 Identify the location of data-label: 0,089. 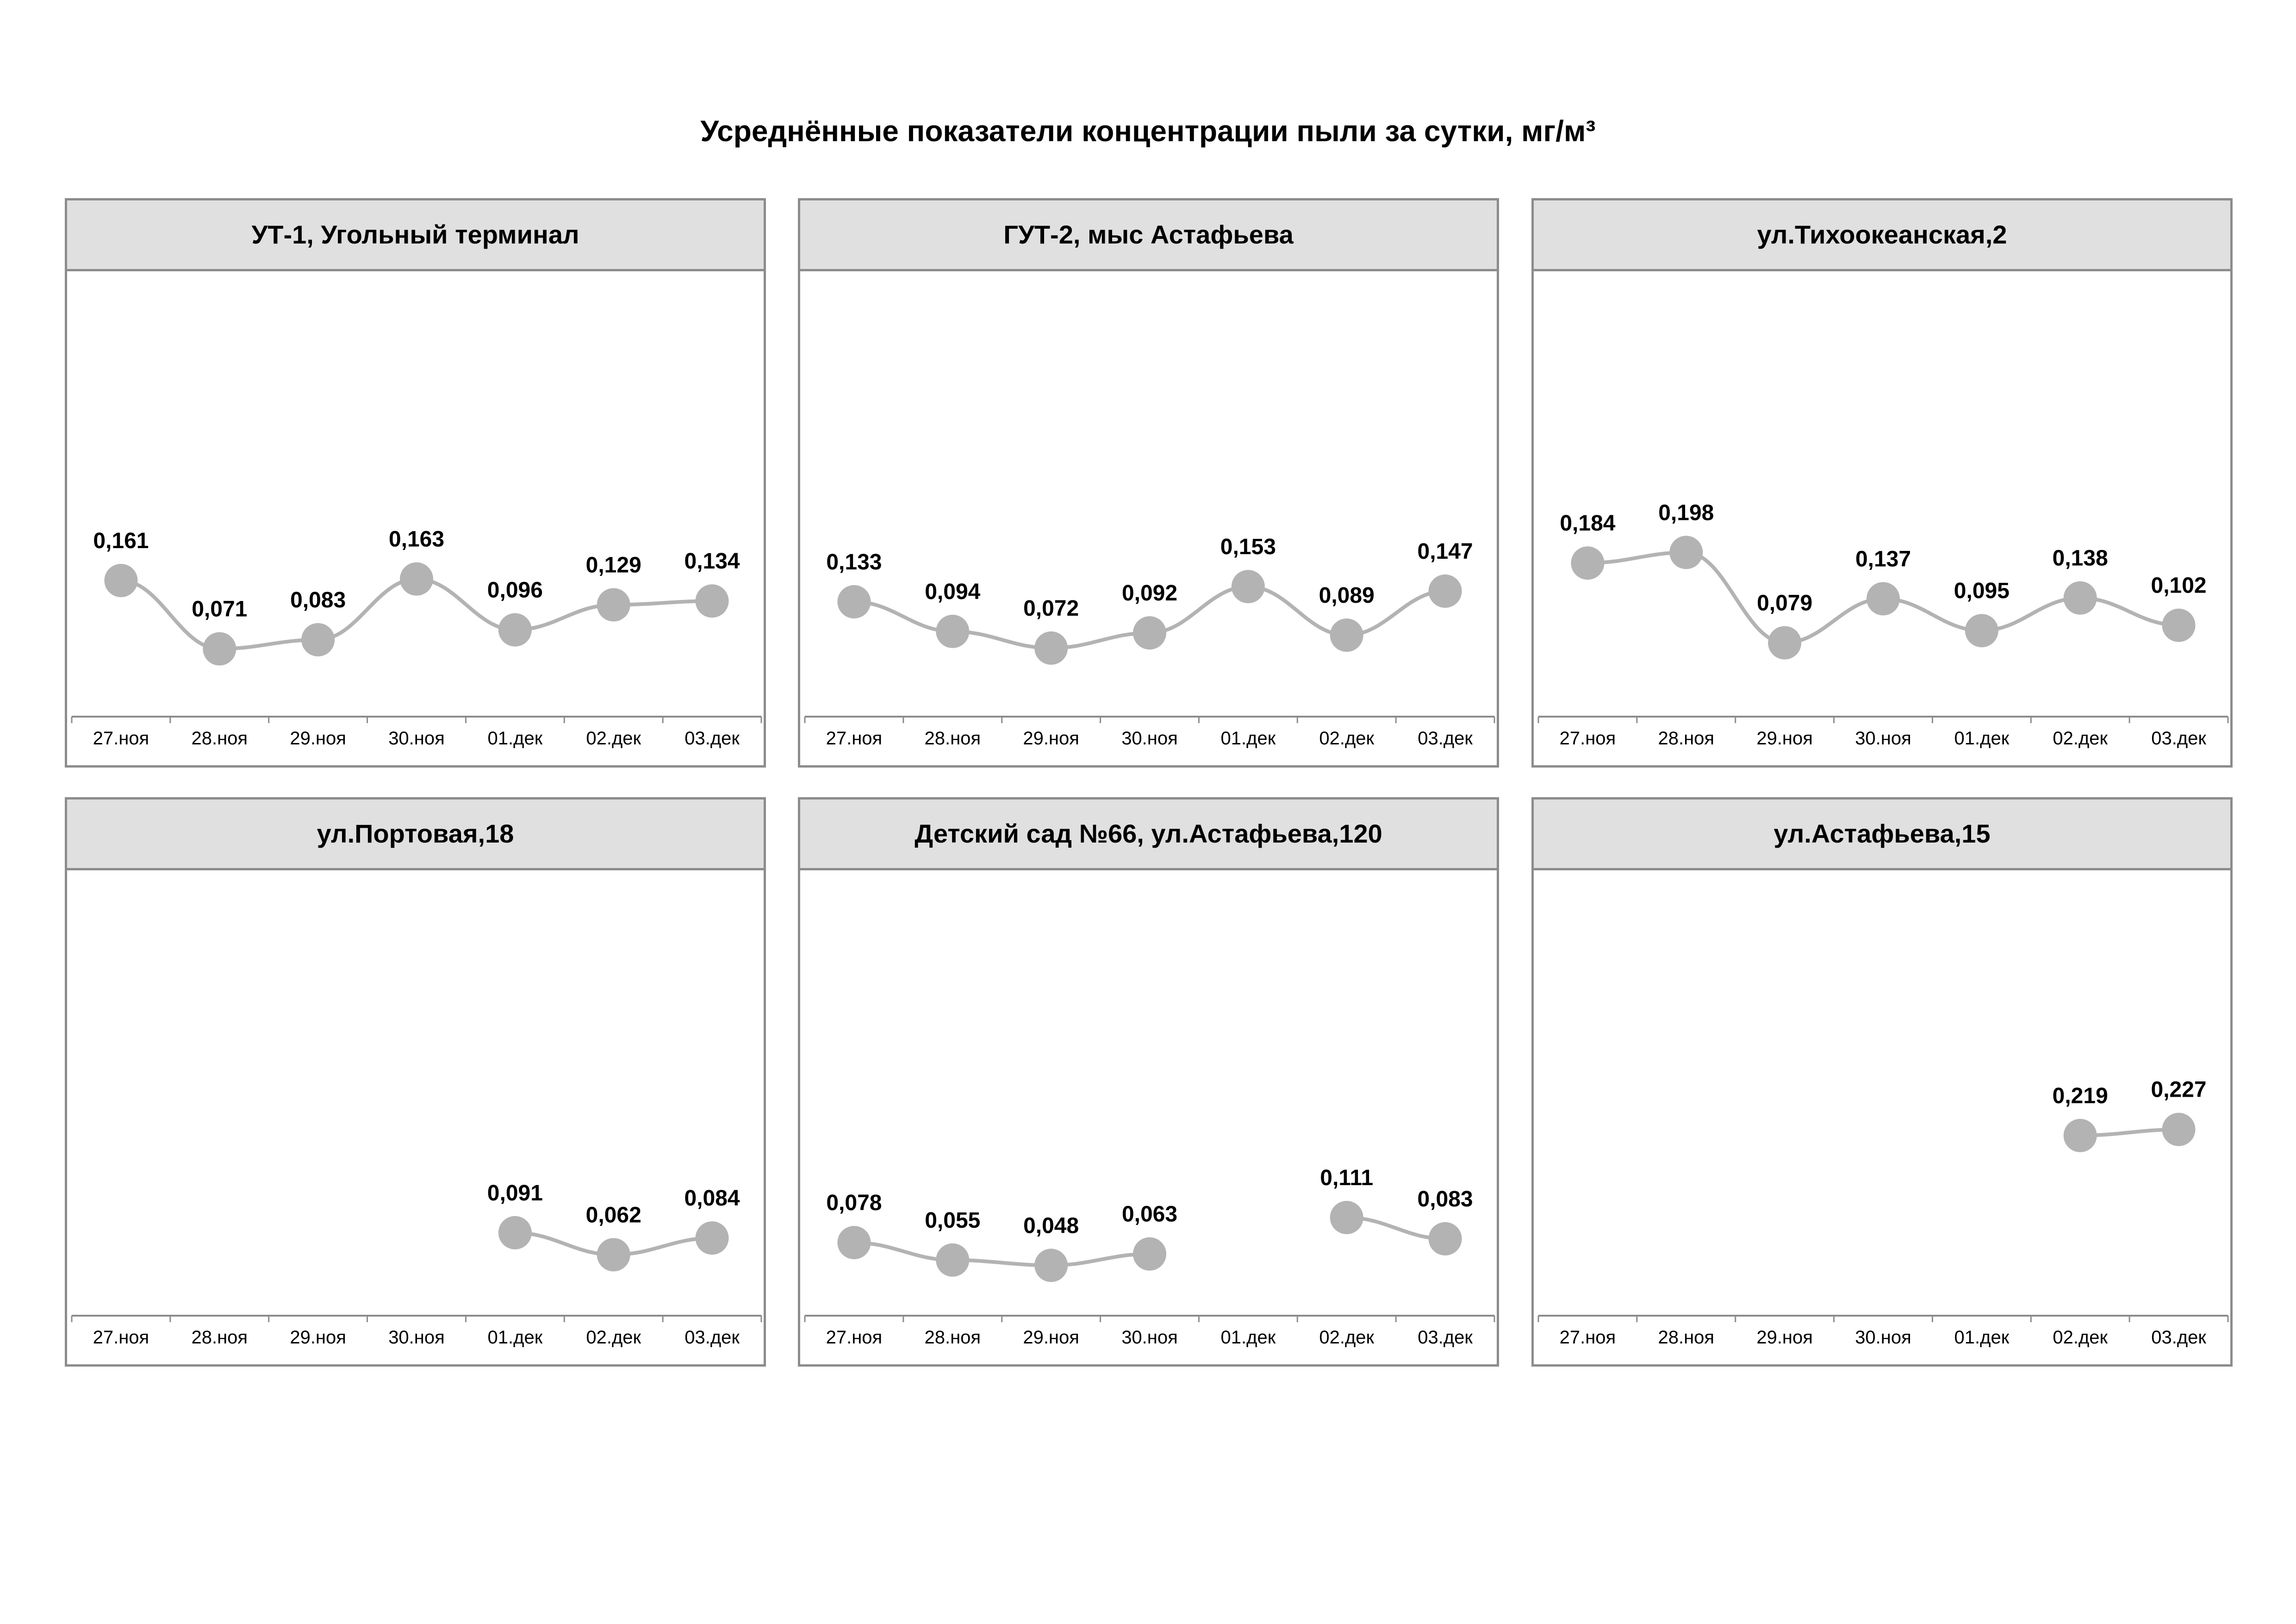
(1347, 595).